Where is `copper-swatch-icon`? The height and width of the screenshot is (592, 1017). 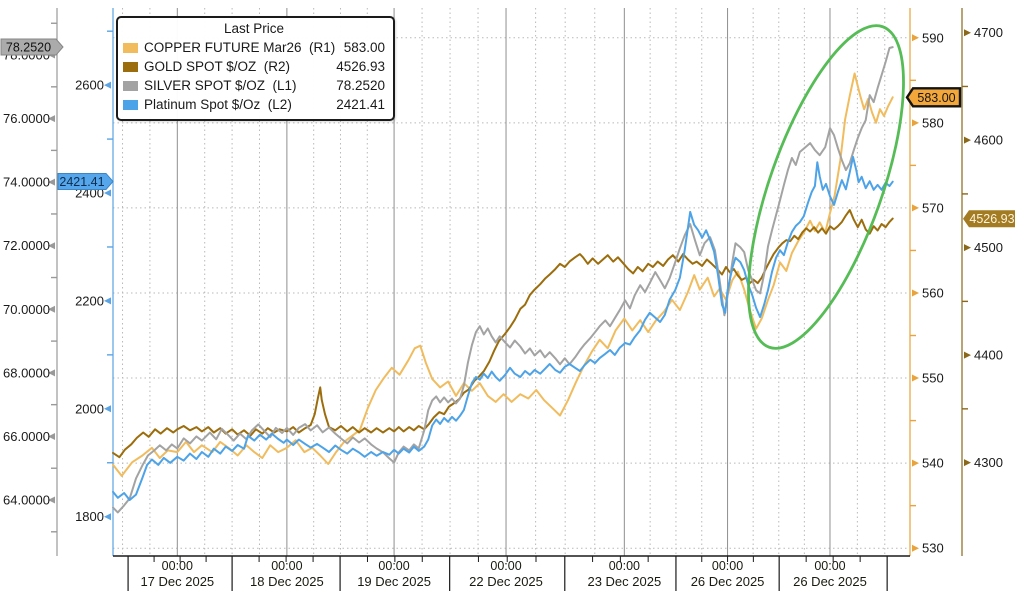 copper-swatch-icon is located at coordinates (130, 47).